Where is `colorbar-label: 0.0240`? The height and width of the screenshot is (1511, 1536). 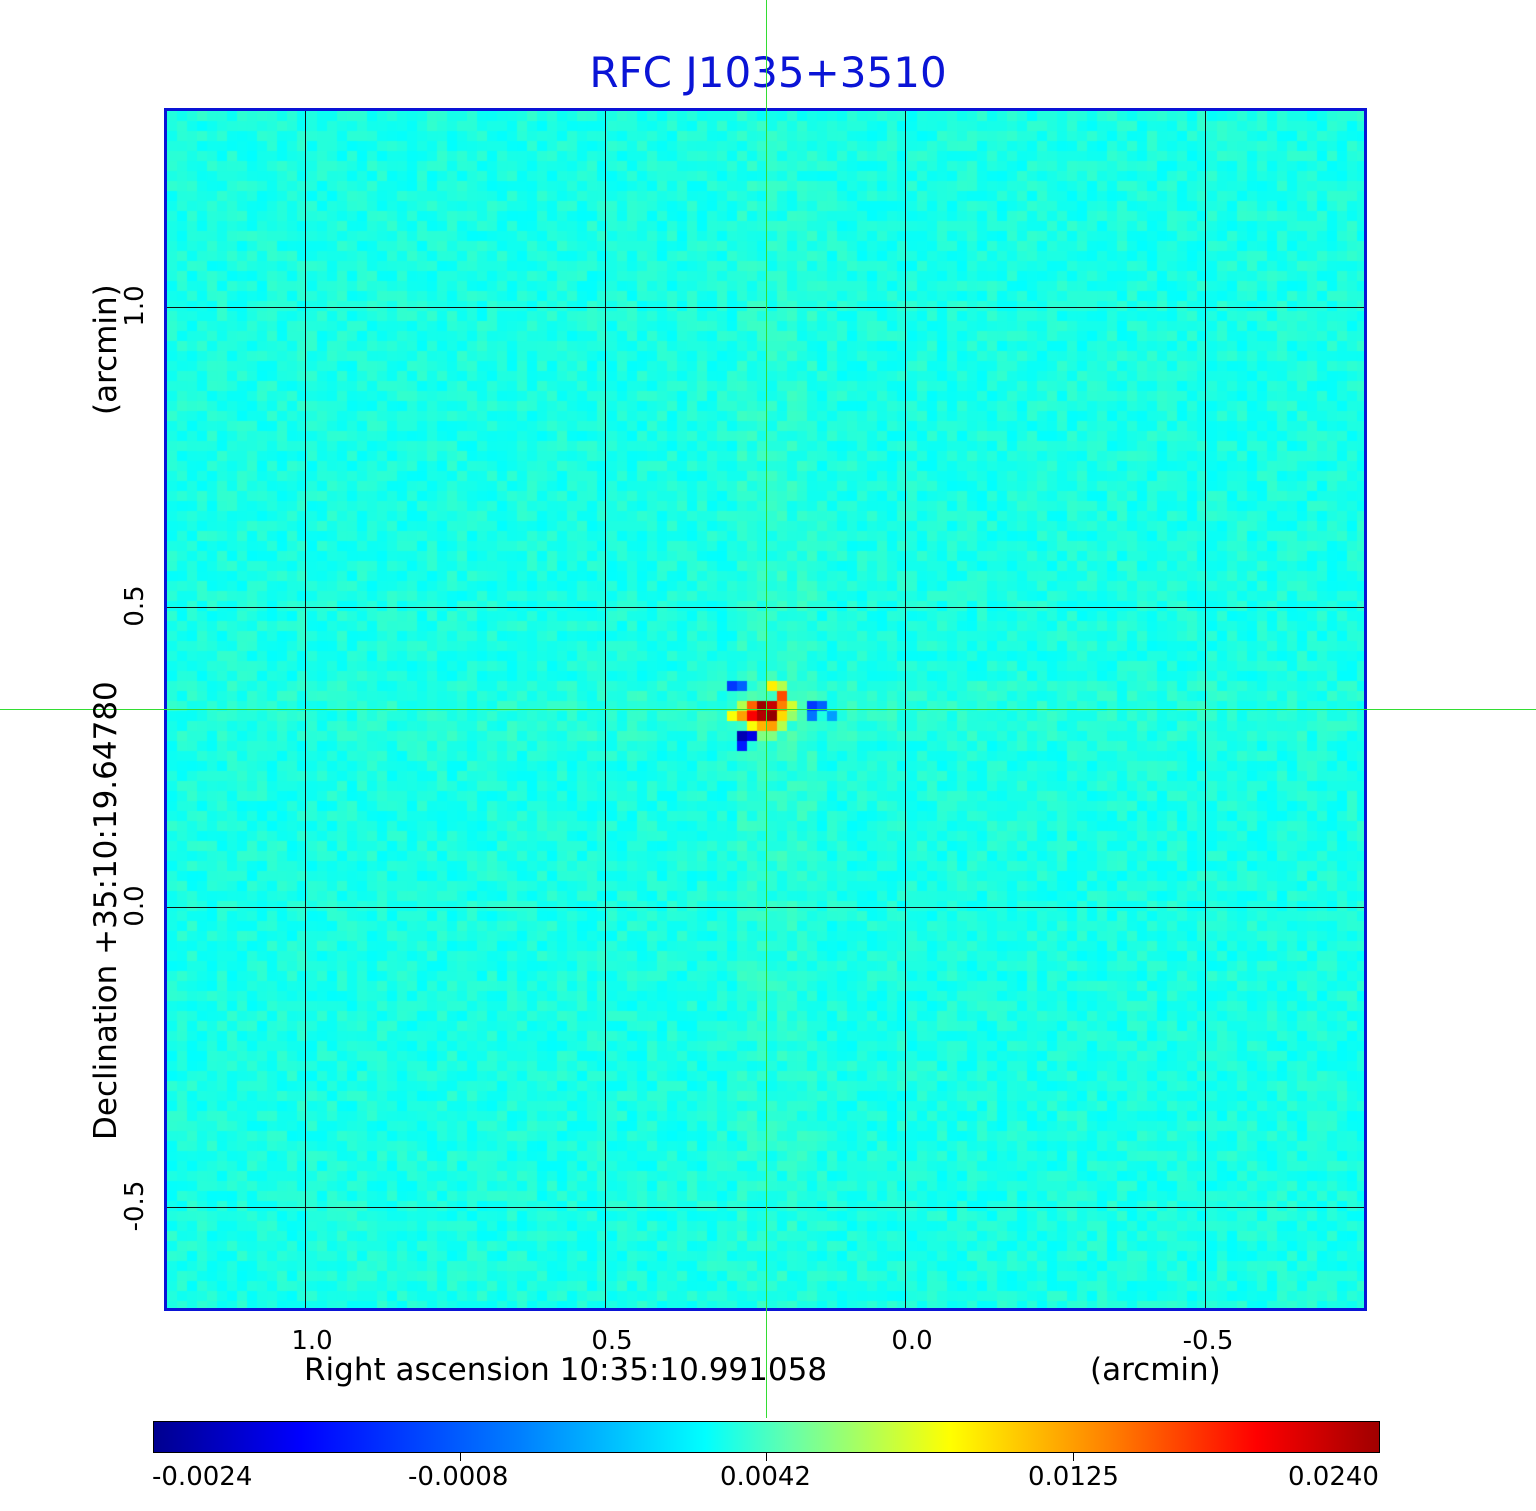
colorbar-label: 0.0240 is located at coordinates (1333, 1477).